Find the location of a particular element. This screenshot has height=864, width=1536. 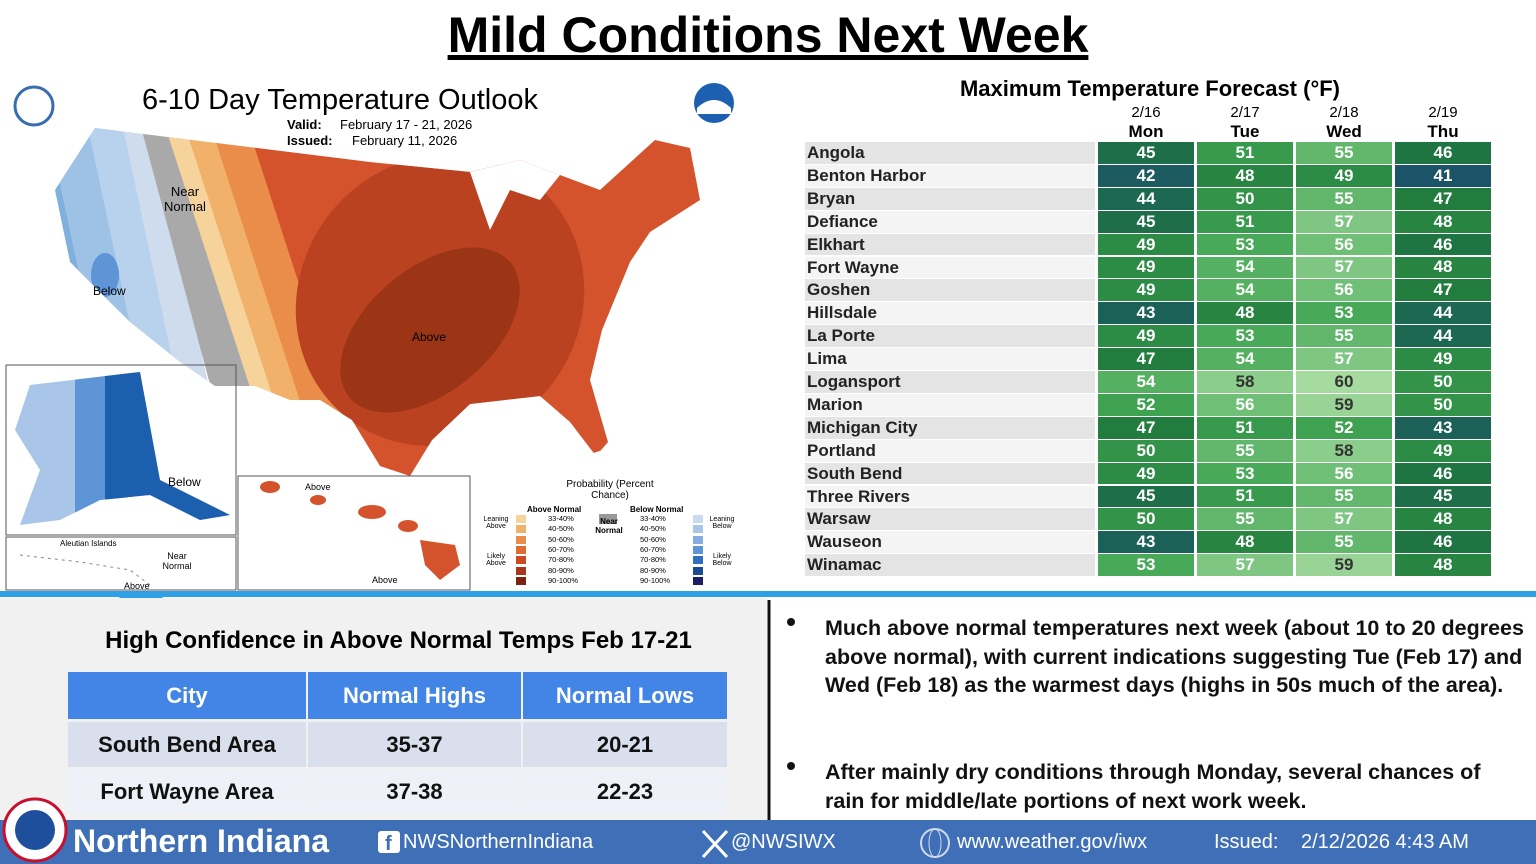

city-name: Angola is located at coordinates (836, 152).